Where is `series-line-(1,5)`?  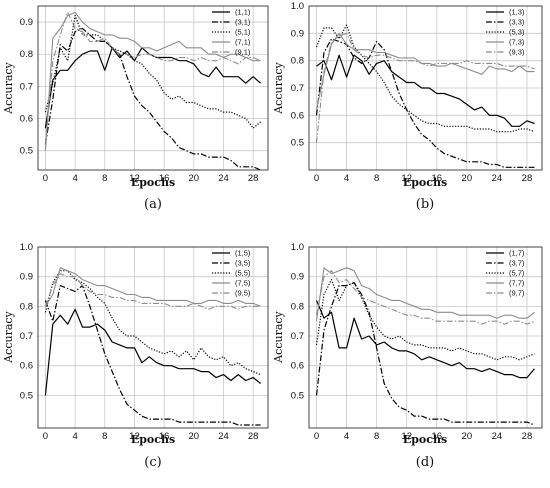
series-line-(1,5) is located at coordinates (152, 352).